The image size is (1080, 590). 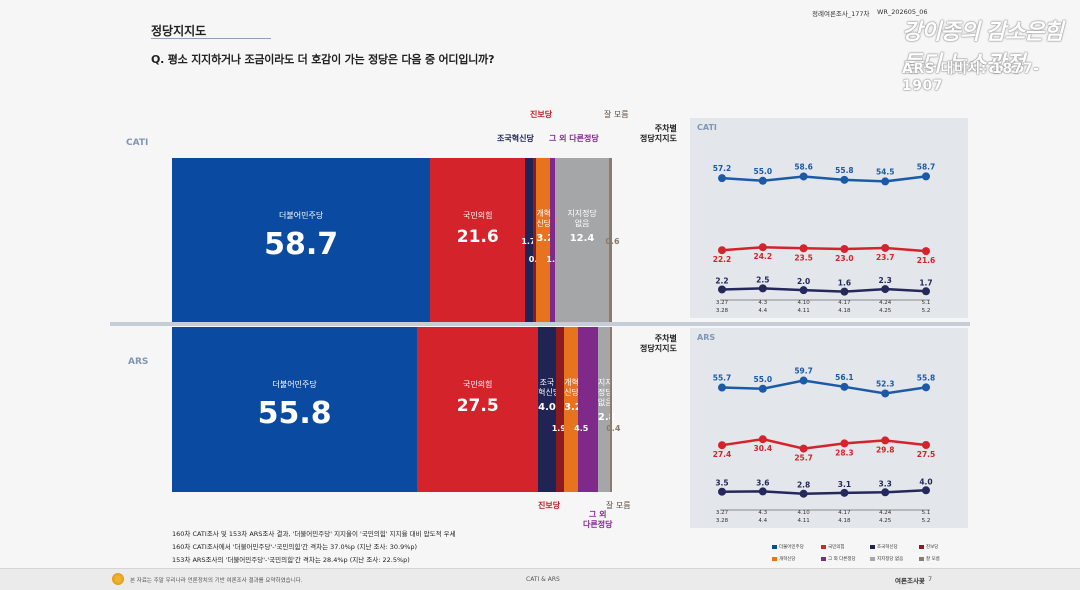 What do you see at coordinates (841, 14) in the screenshot?
I see `survey-round-tag: 정례여론조사_177차` at bounding box center [841, 14].